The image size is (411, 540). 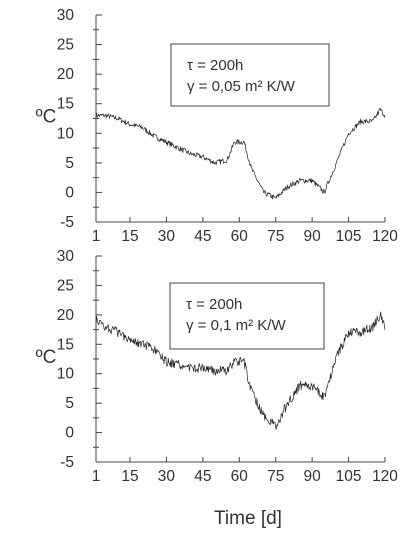 I want to click on annotation-line: γ = 0,1 m² K/W, so click(x=236, y=325).